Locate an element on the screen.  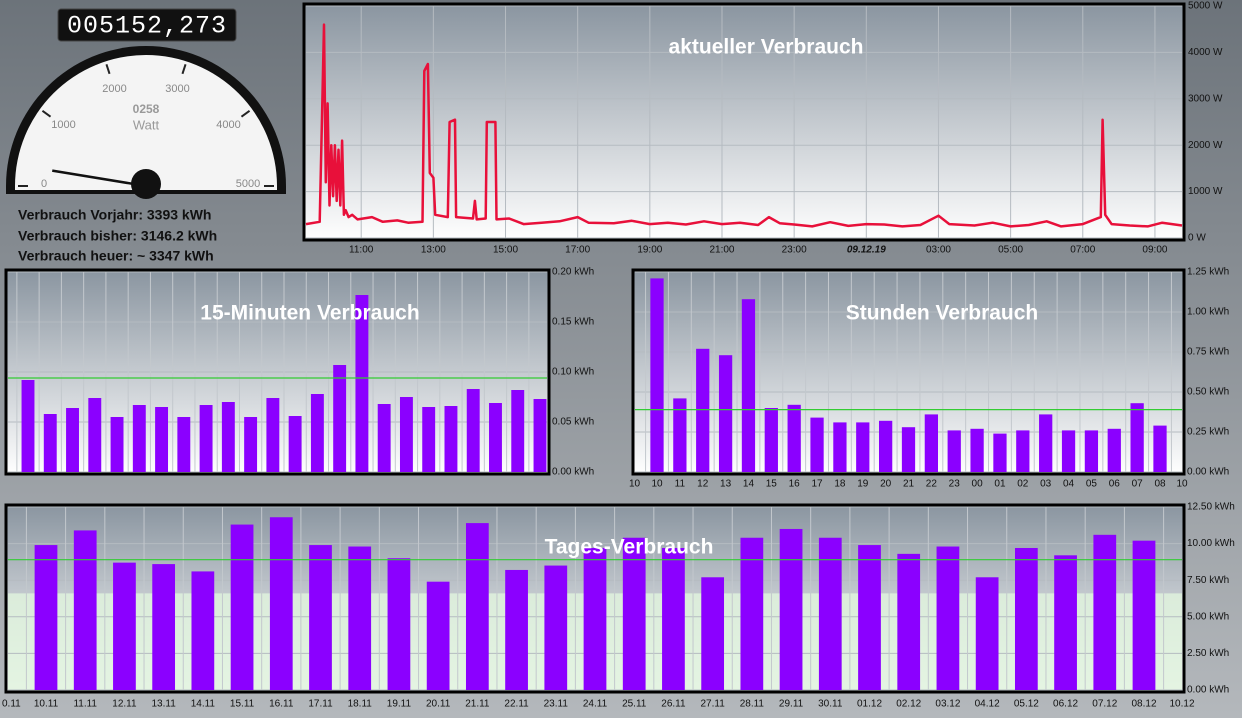
x-tick-label: 18.11 is located at coordinates (360, 704).